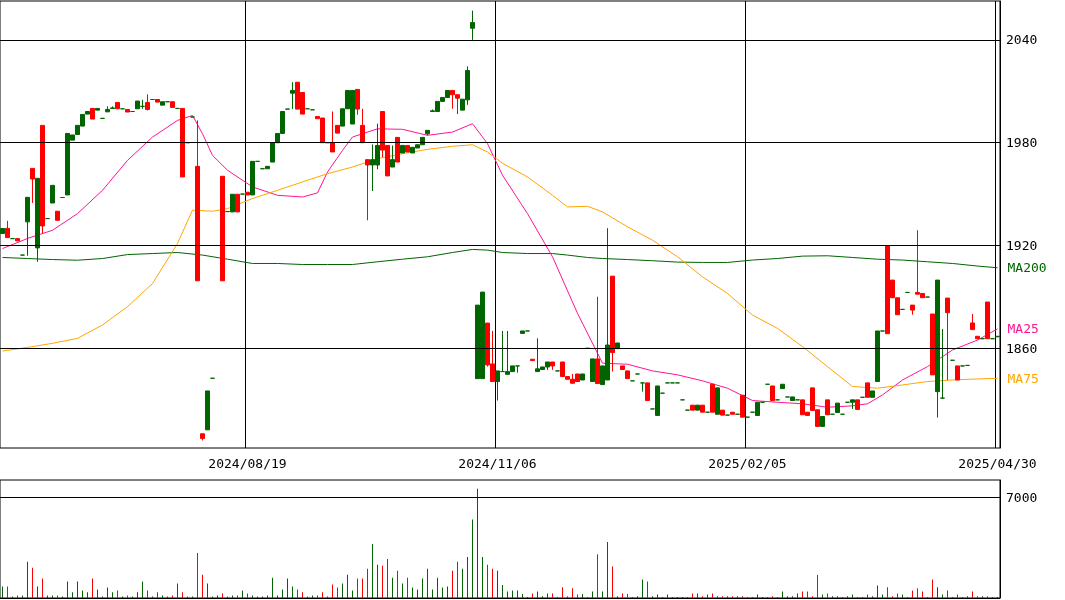 Image resolution: width=1065 pixels, height=600 pixels. What do you see at coordinates (1022, 497) in the screenshot?
I see `y-tick-label: 7000` at bounding box center [1022, 497].